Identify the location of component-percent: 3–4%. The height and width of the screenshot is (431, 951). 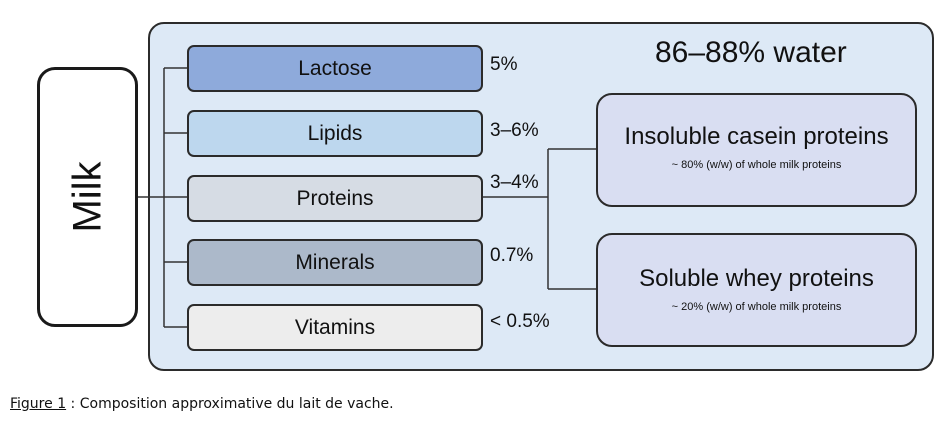
(514, 182).